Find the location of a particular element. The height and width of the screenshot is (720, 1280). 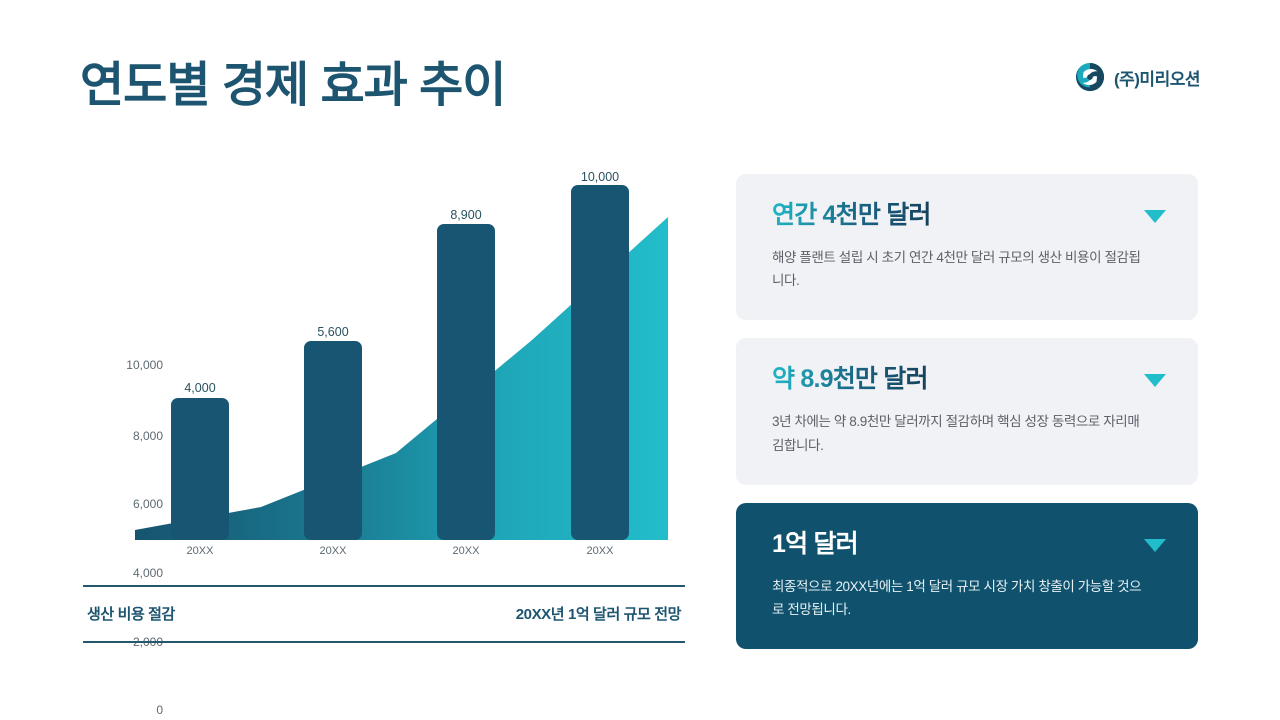

bar-value-label-1: 4,000 is located at coordinates (200, 388).